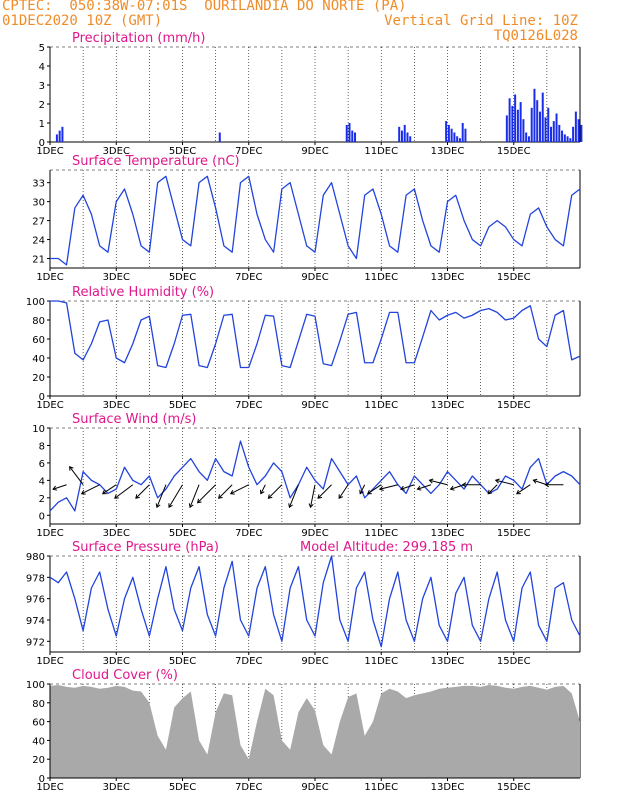  What do you see at coordinates (42, 143) in the screenshot?
I see `y-tick-label: 0` at bounding box center [42, 143].